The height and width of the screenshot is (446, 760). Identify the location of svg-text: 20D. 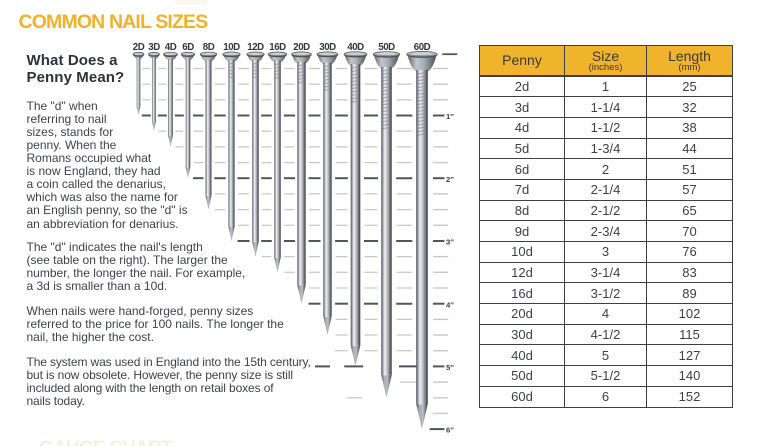
(301, 47).